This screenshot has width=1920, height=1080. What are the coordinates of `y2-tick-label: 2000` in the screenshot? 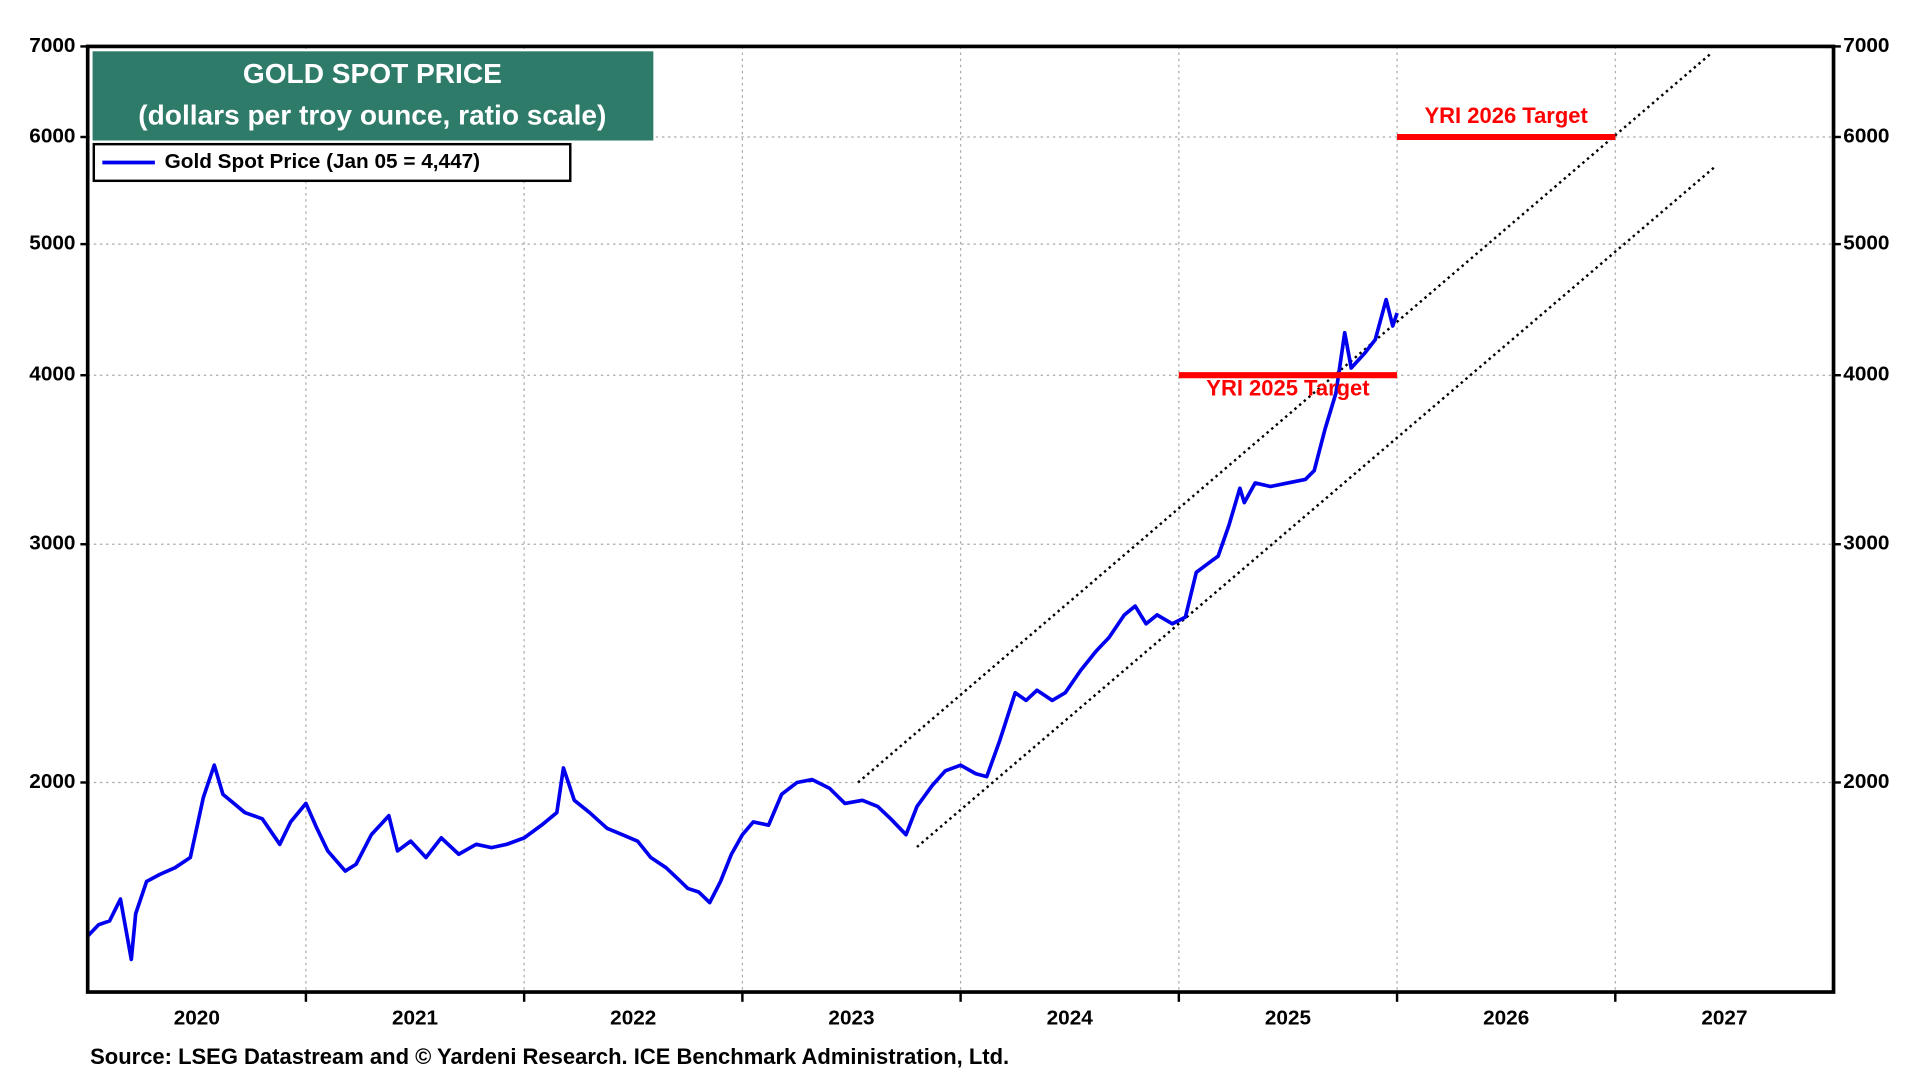 It's located at (1866, 781).